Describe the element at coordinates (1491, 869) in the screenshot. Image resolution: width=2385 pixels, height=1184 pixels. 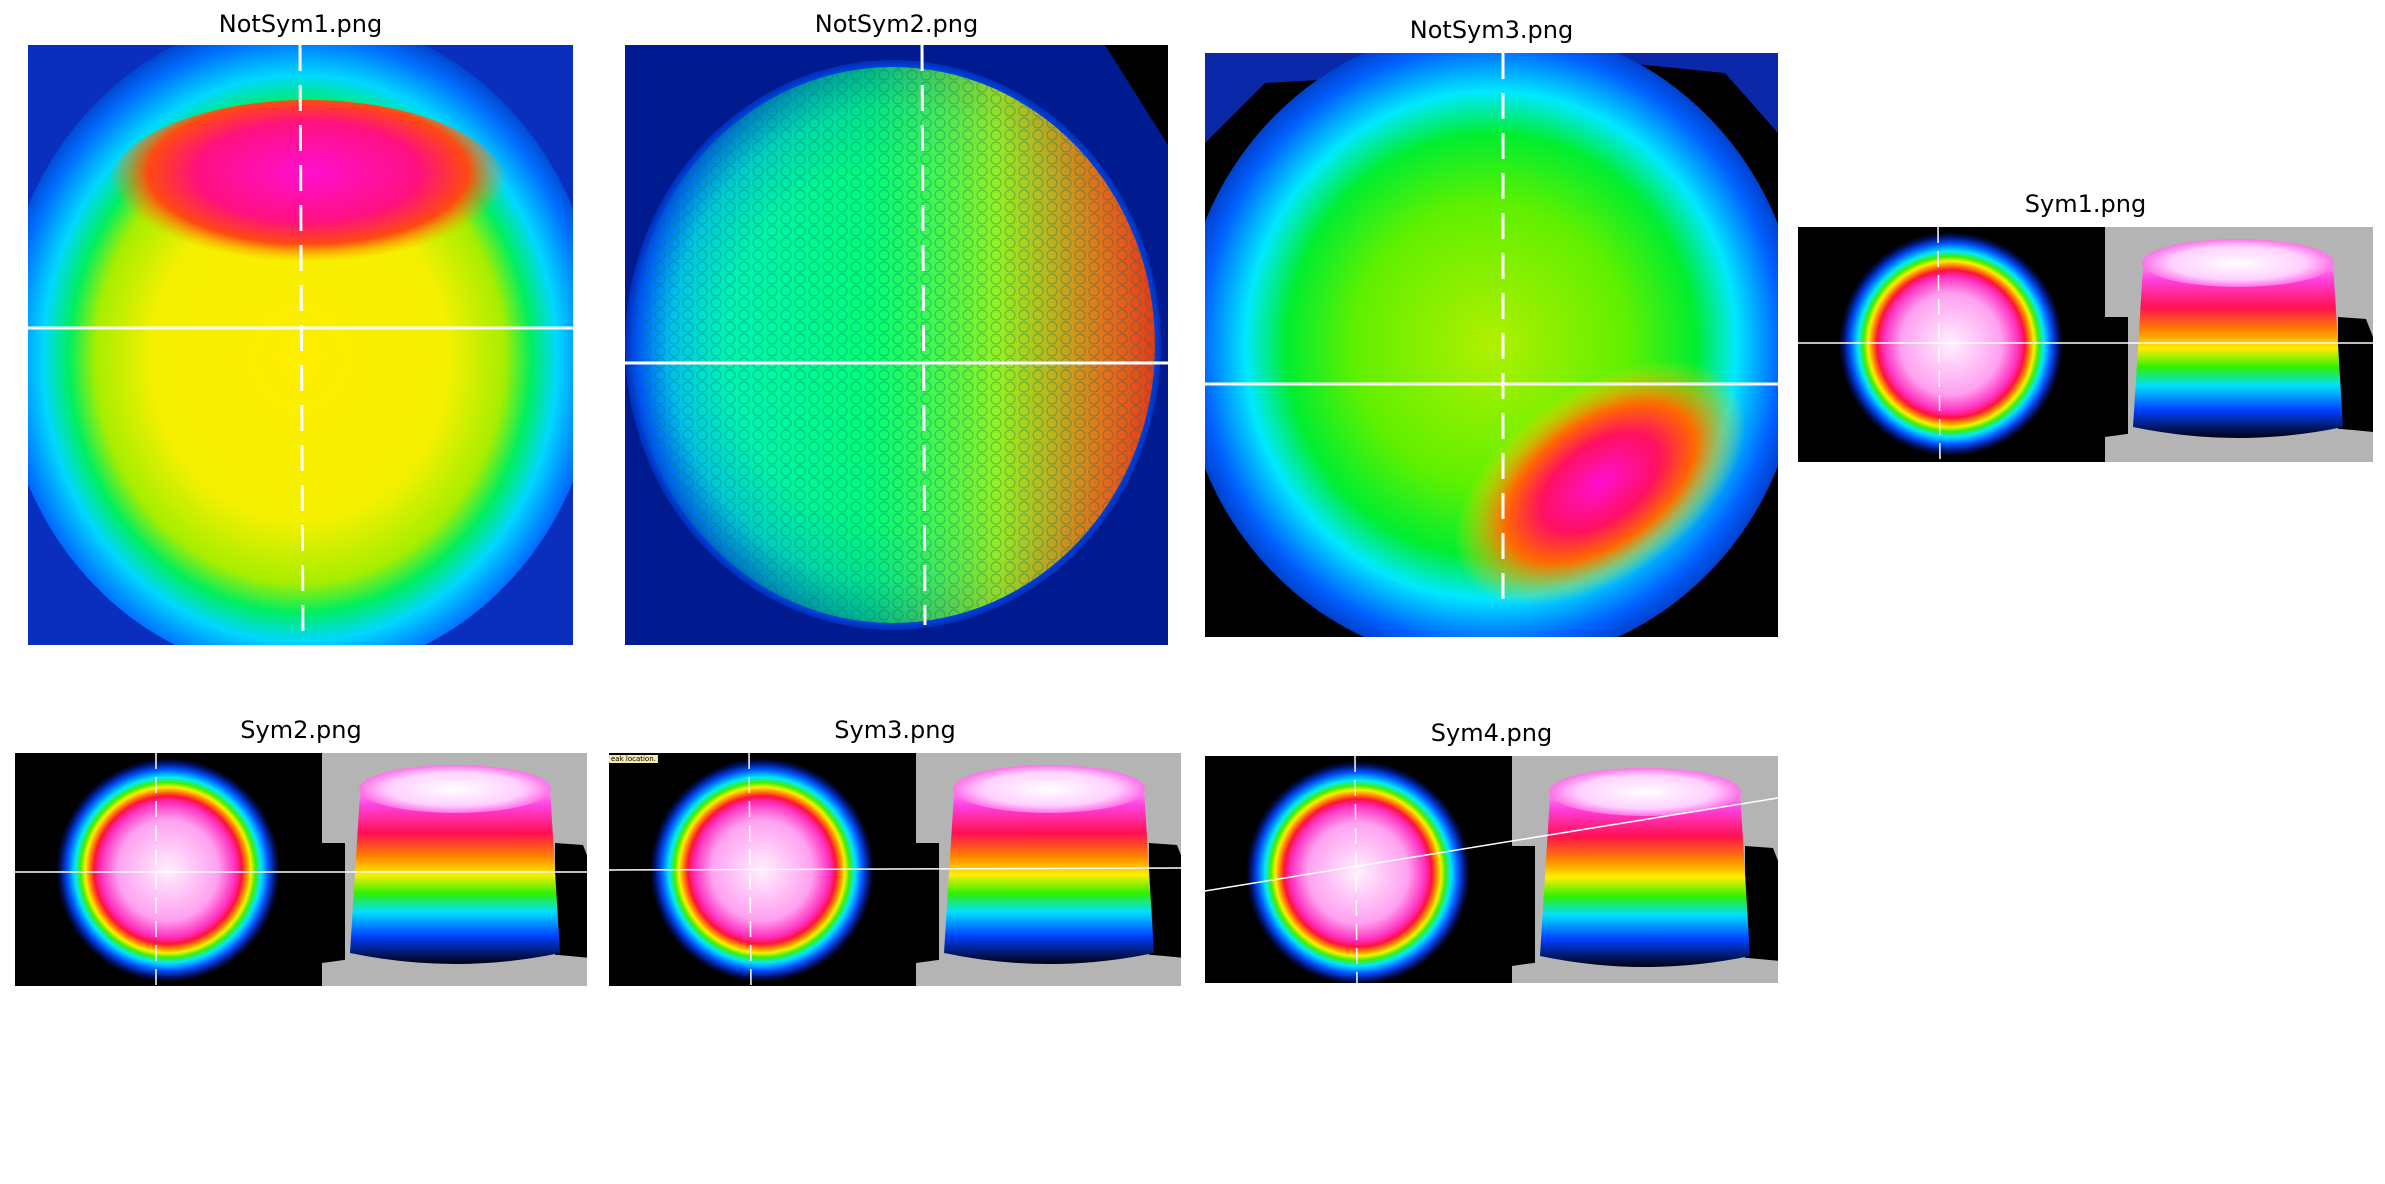
I see `sym4-beam-image` at that location.